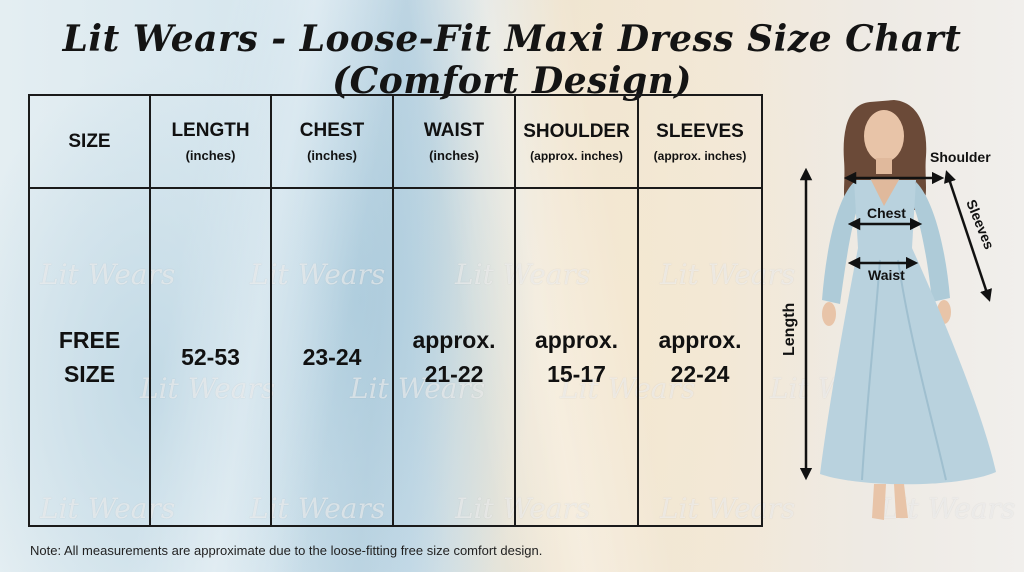 Image resolution: width=1024 pixels, height=572 pixels. I want to click on chest-label: Chest, so click(886, 213).